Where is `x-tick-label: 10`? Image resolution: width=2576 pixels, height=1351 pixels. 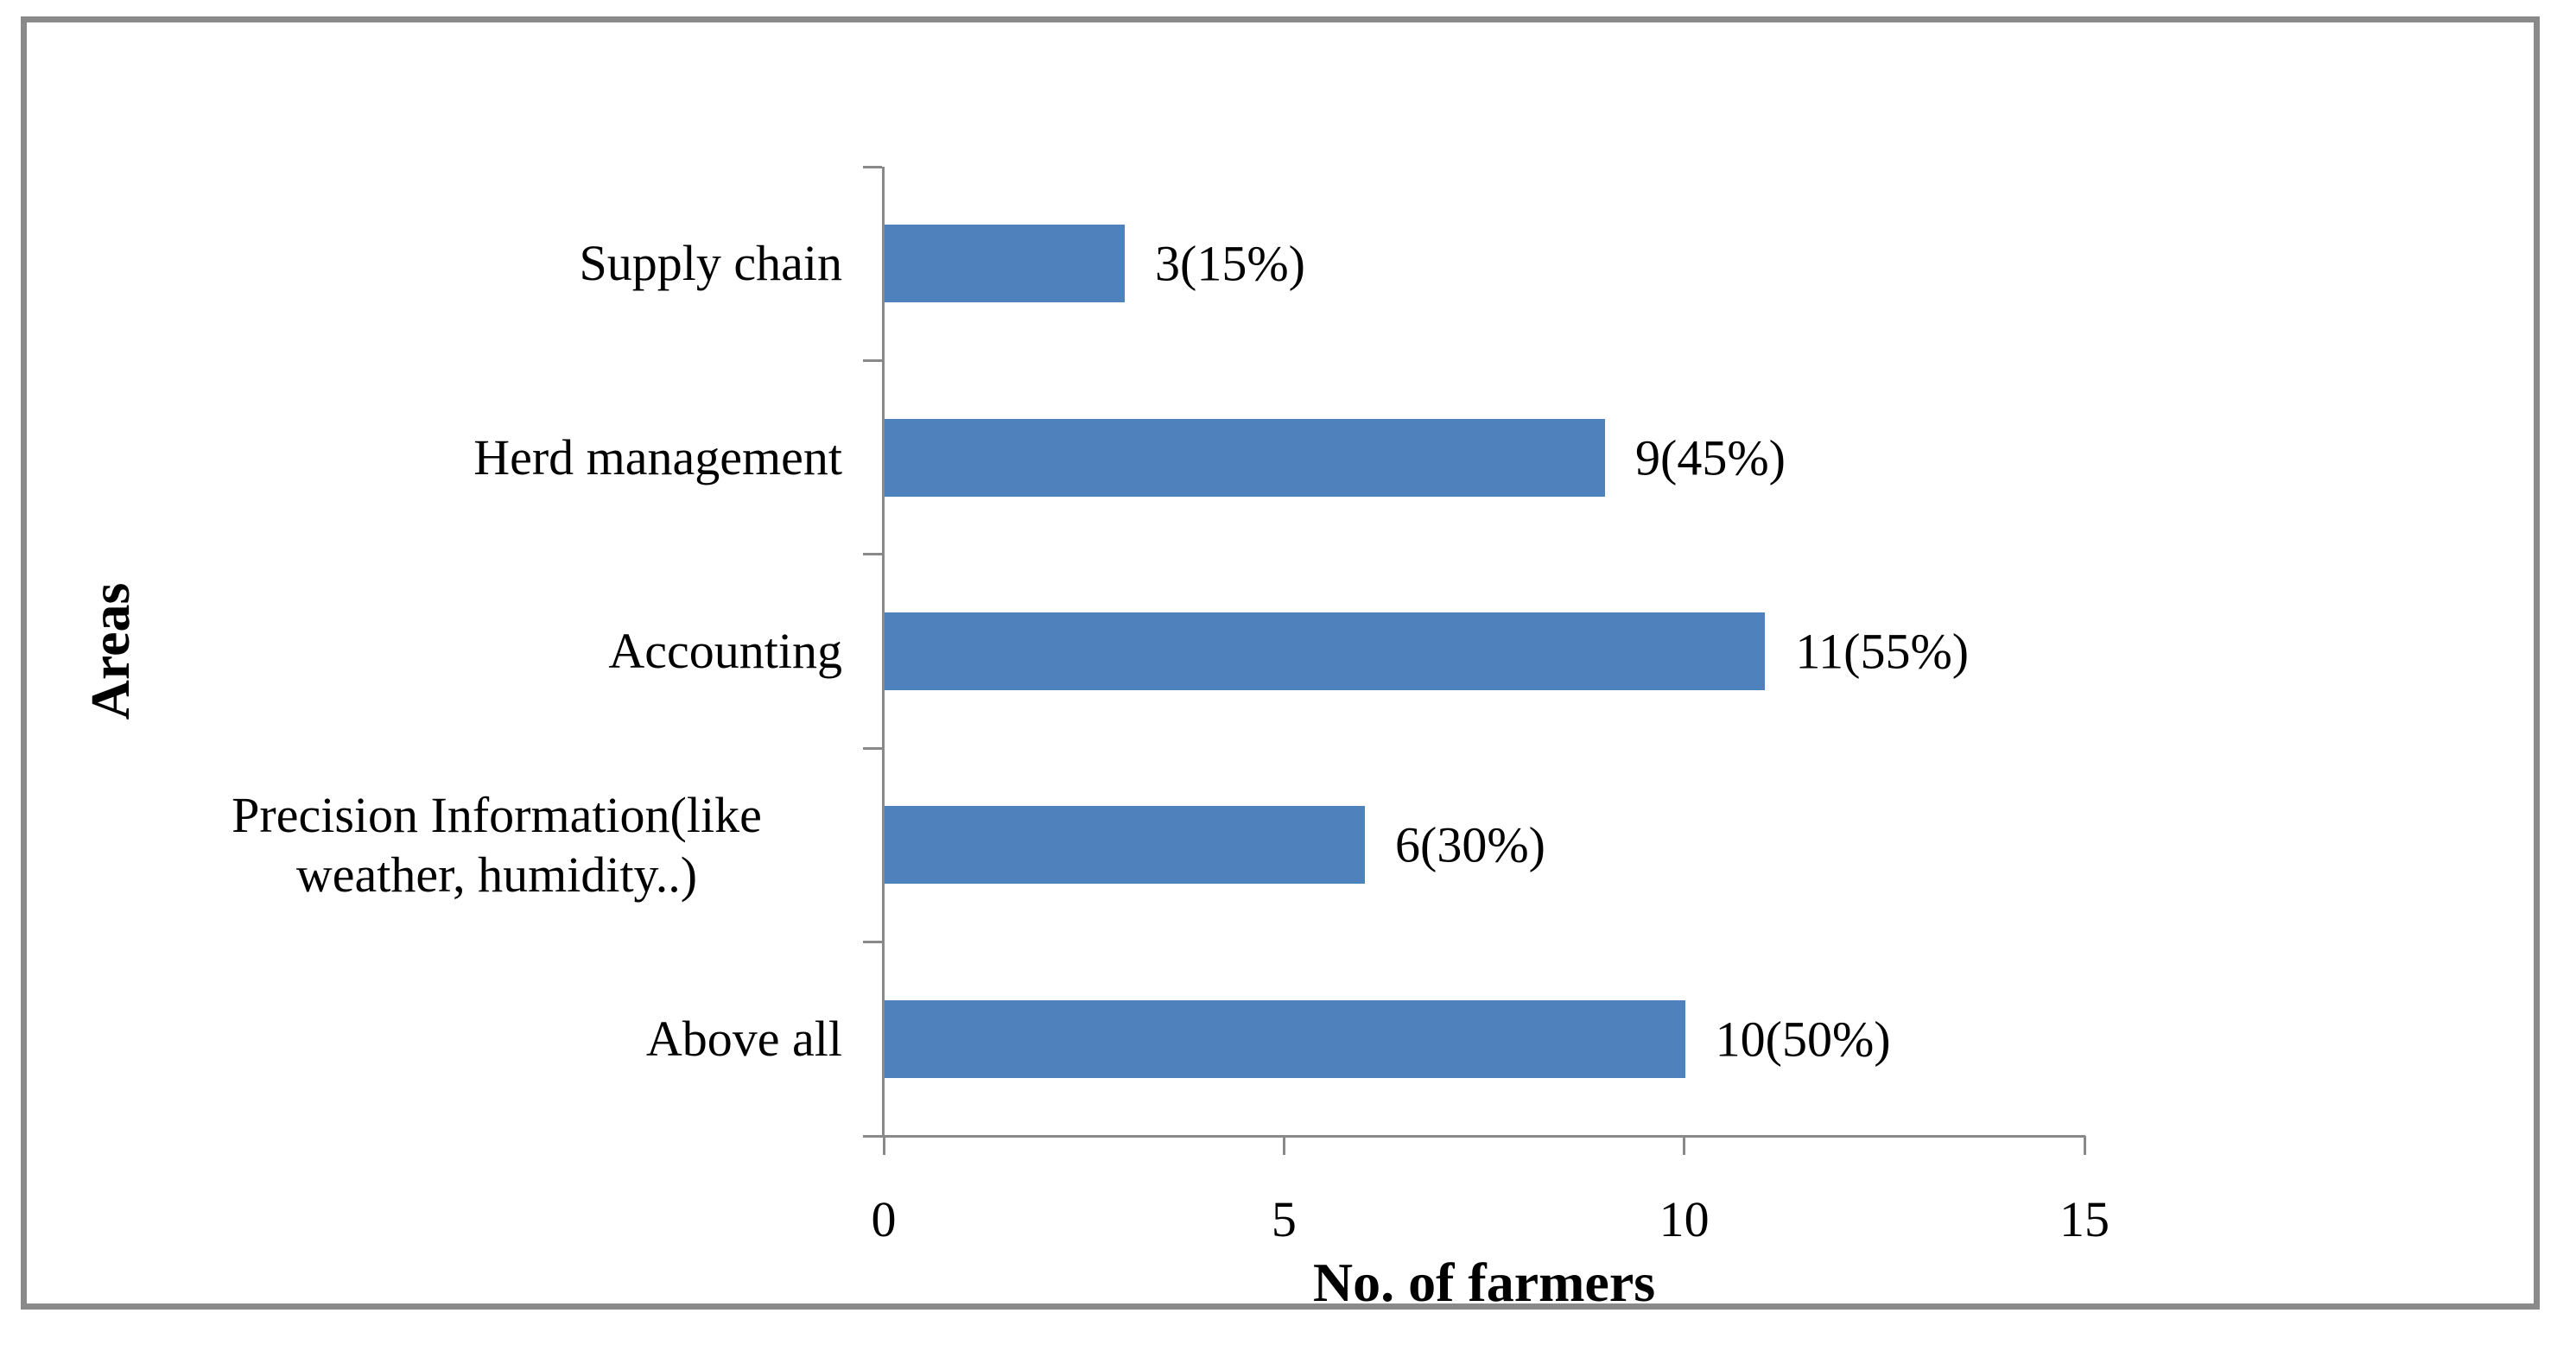
x-tick-label: 10 is located at coordinates (1684, 1219).